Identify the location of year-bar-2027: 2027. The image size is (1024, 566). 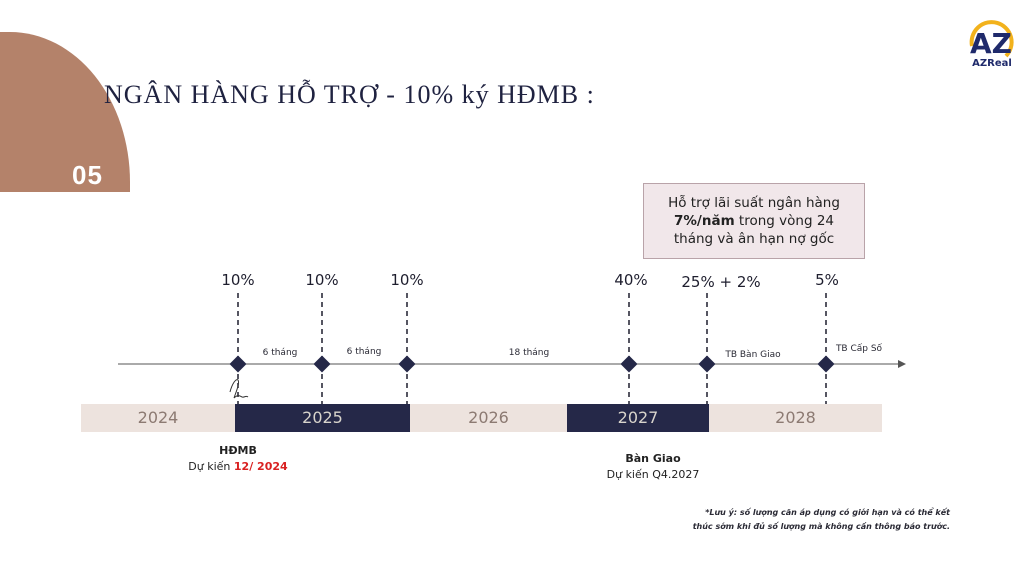
(638, 418).